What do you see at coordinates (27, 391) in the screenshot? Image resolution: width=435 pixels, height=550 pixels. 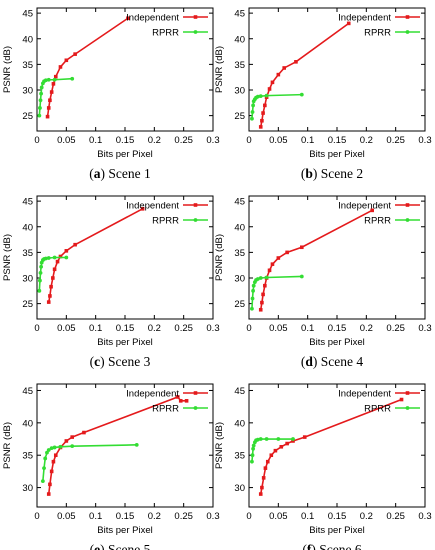 I see `y-tick-label: 45` at bounding box center [27, 391].